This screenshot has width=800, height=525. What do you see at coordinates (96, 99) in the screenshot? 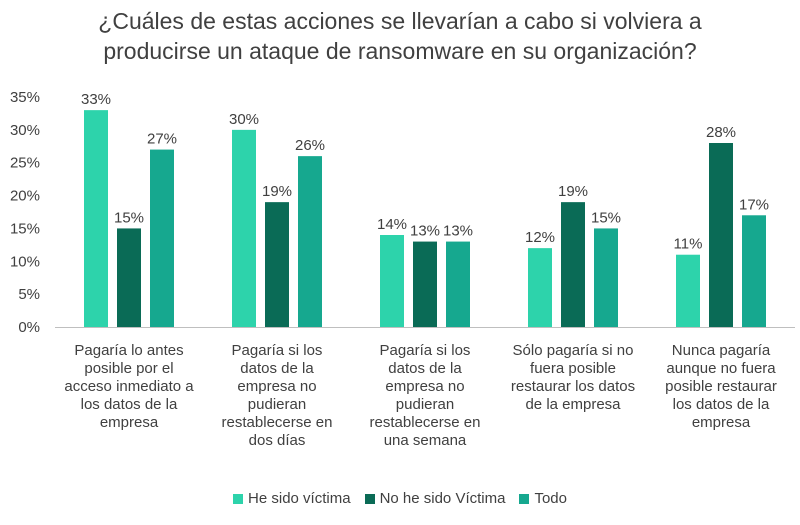
I see `data-label: 33%` at bounding box center [96, 99].